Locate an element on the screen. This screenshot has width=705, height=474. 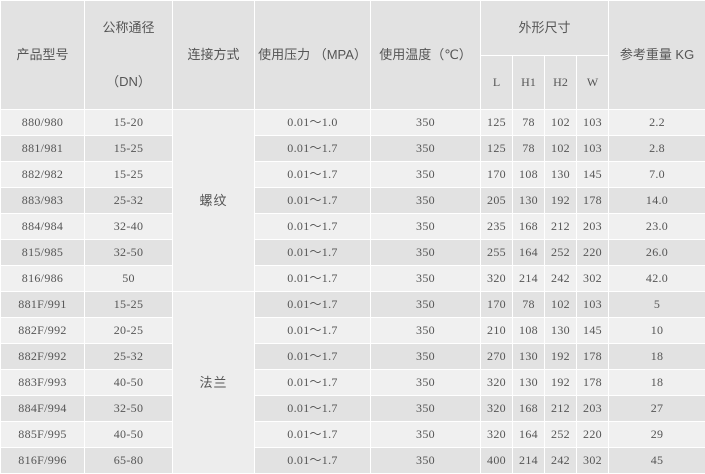
cell-weight: 2.2 is located at coordinates (657, 123).